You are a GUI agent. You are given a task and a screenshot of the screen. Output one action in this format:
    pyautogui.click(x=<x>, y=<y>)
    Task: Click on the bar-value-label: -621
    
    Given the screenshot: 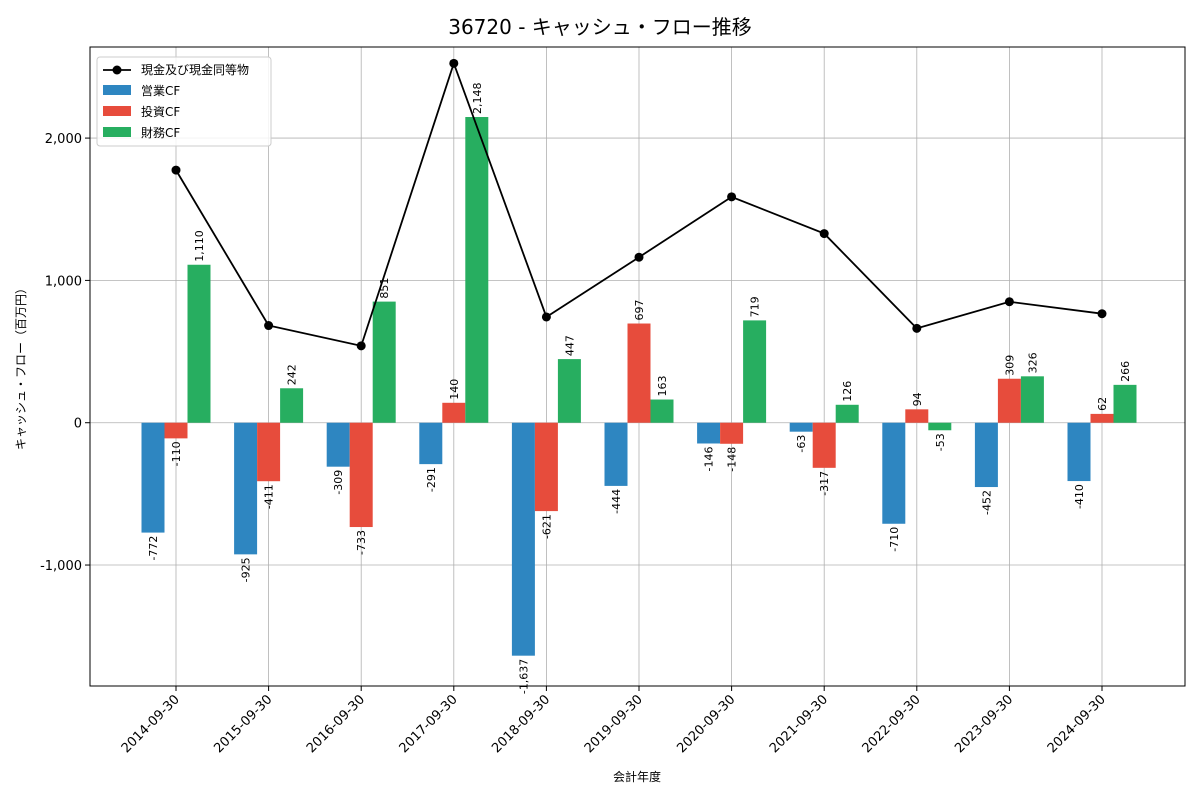 What is the action you would take?
    pyautogui.click(x=546, y=526)
    